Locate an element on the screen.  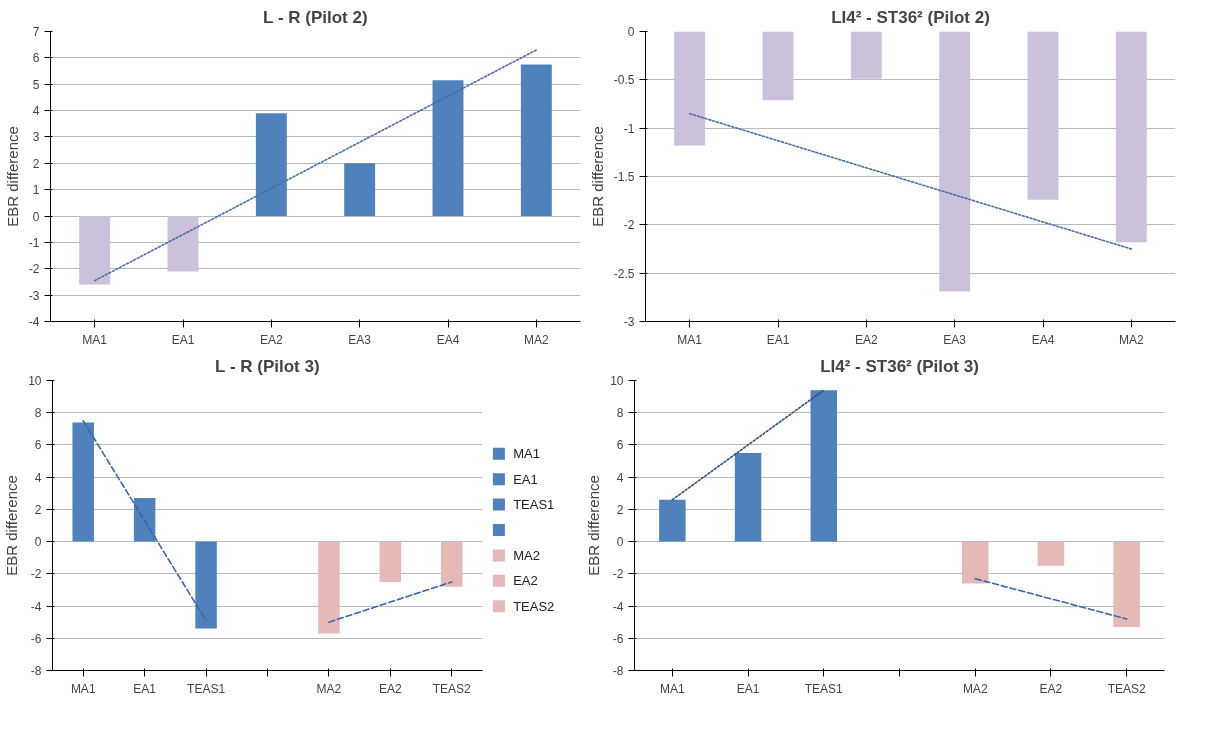
legend-label: EA1 is located at coordinates (525, 479).